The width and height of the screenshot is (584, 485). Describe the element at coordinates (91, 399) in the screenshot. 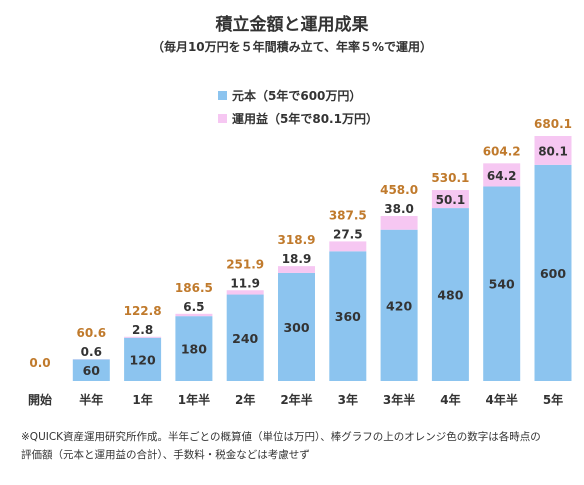

I see `x-tick-label: 半年` at that location.